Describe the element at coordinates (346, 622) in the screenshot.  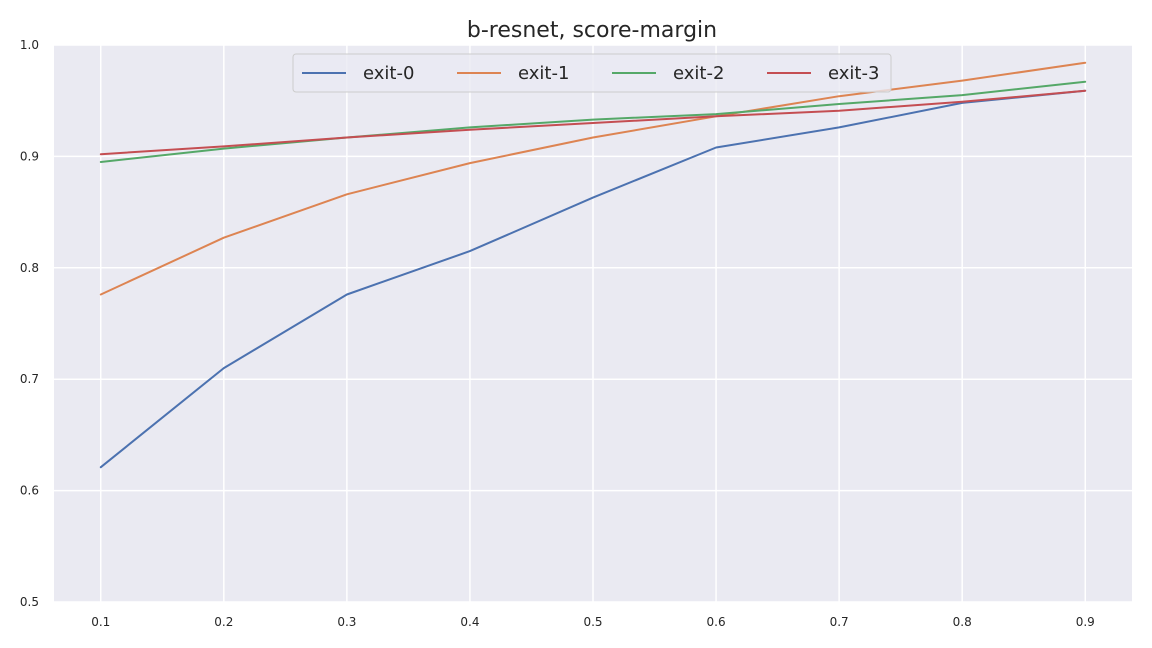
I see `x-tick-label: 0.3` at that location.